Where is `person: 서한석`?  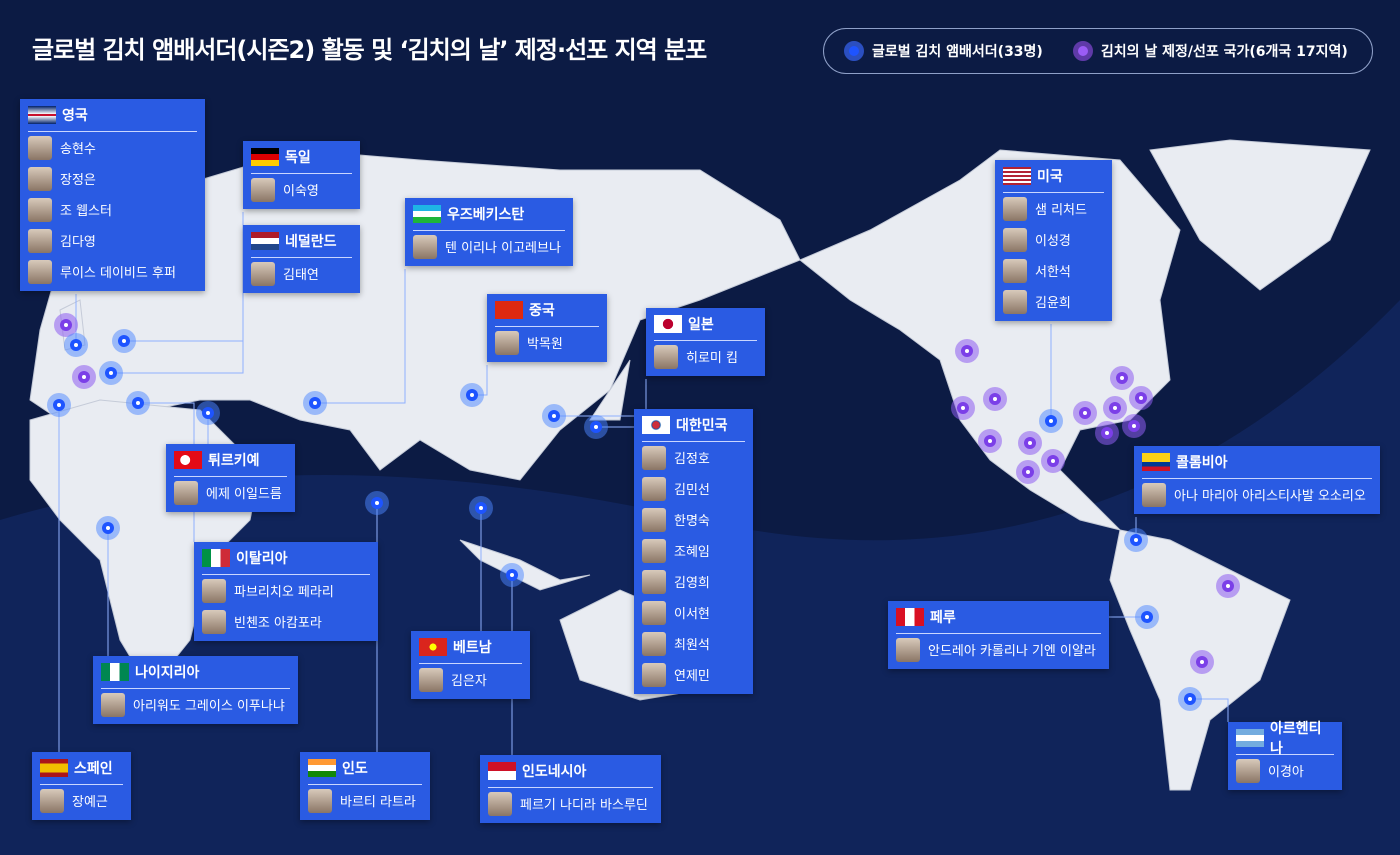
person: 서한석 is located at coordinates (1053, 270).